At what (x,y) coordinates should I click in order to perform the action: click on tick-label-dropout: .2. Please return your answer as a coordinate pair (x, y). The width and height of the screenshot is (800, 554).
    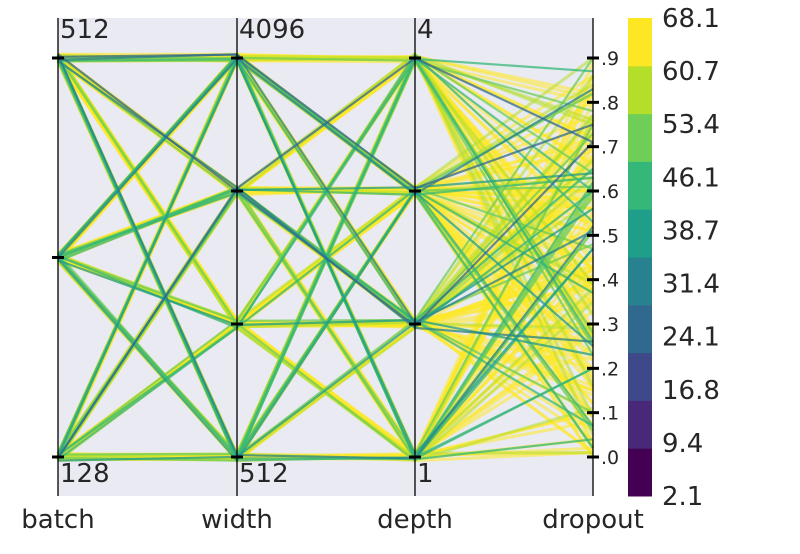
    Looking at the image, I should click on (610, 369).